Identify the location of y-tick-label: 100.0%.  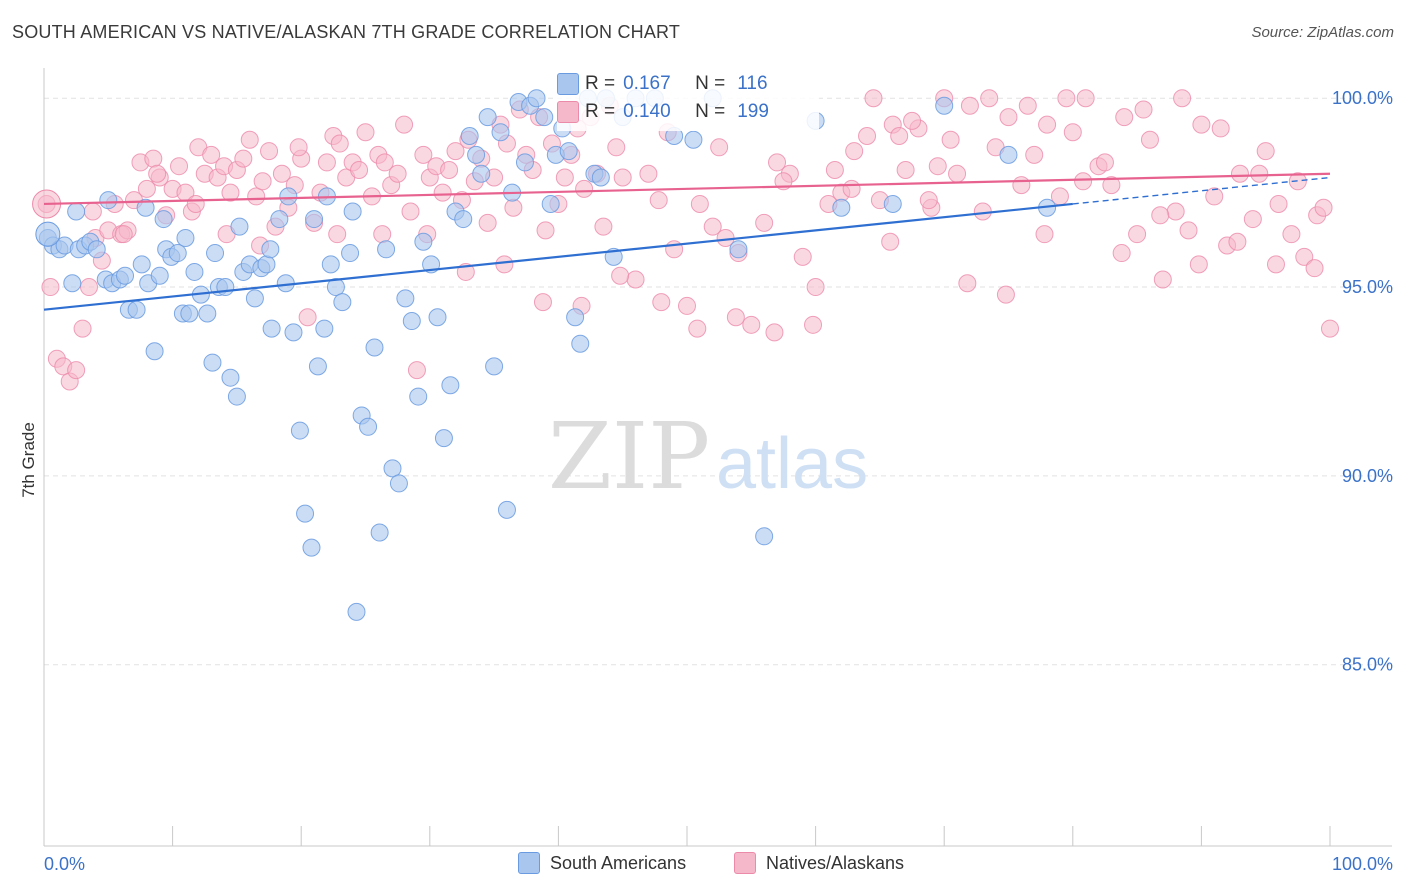
(1362, 98).